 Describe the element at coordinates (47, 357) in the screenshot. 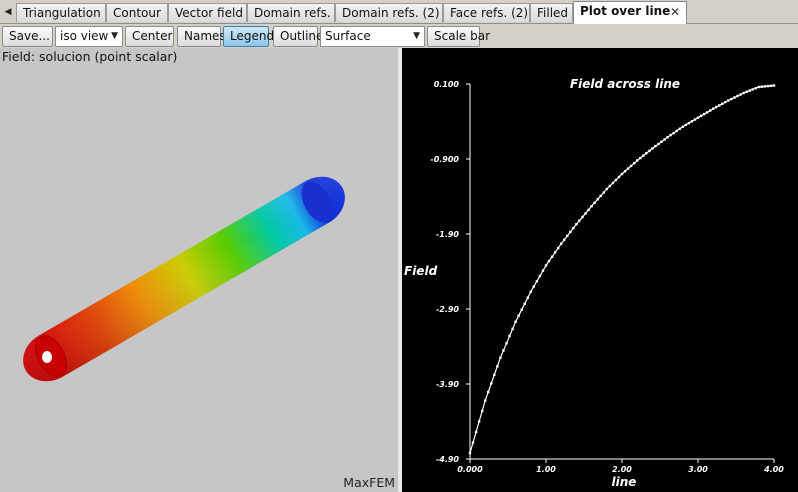

I see `cylinder-hole` at that location.